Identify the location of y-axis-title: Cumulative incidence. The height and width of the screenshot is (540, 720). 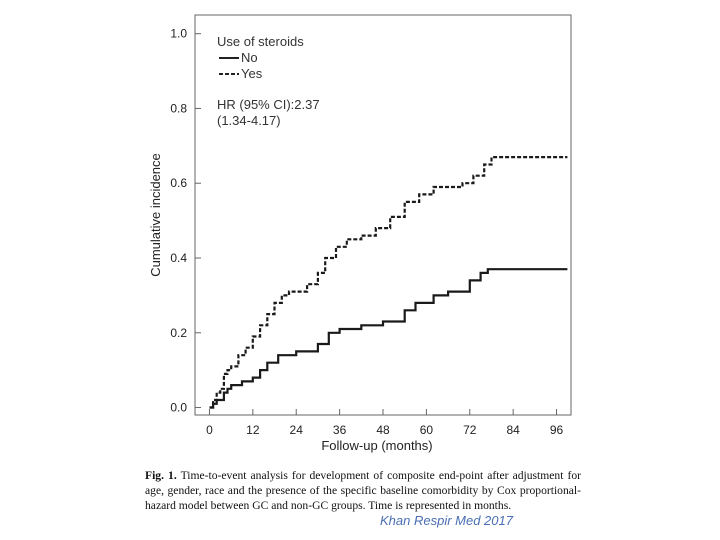
(155, 215).